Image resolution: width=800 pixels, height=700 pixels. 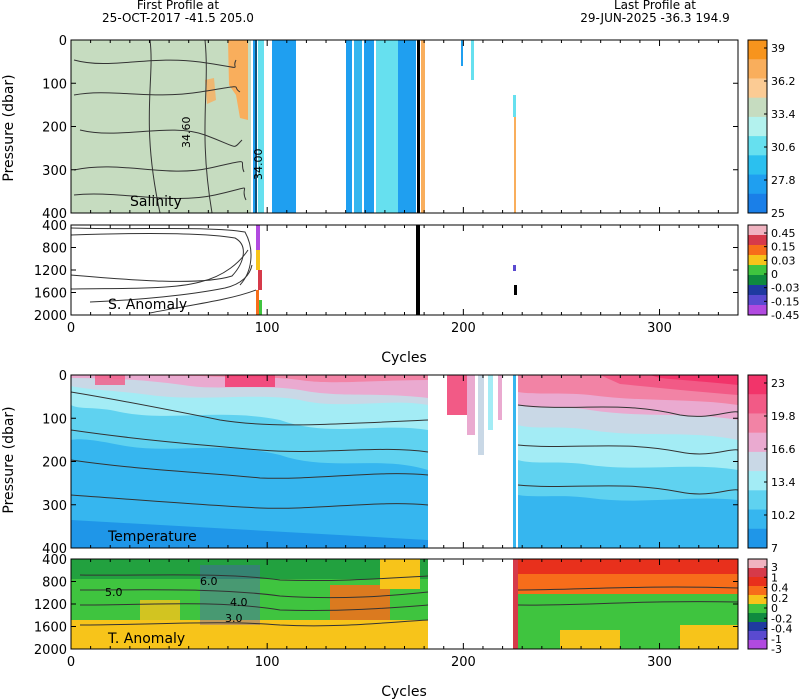 What do you see at coordinates (114, 592) in the screenshot?
I see `t-anomaly-contour-label-1: 5.0` at bounding box center [114, 592].